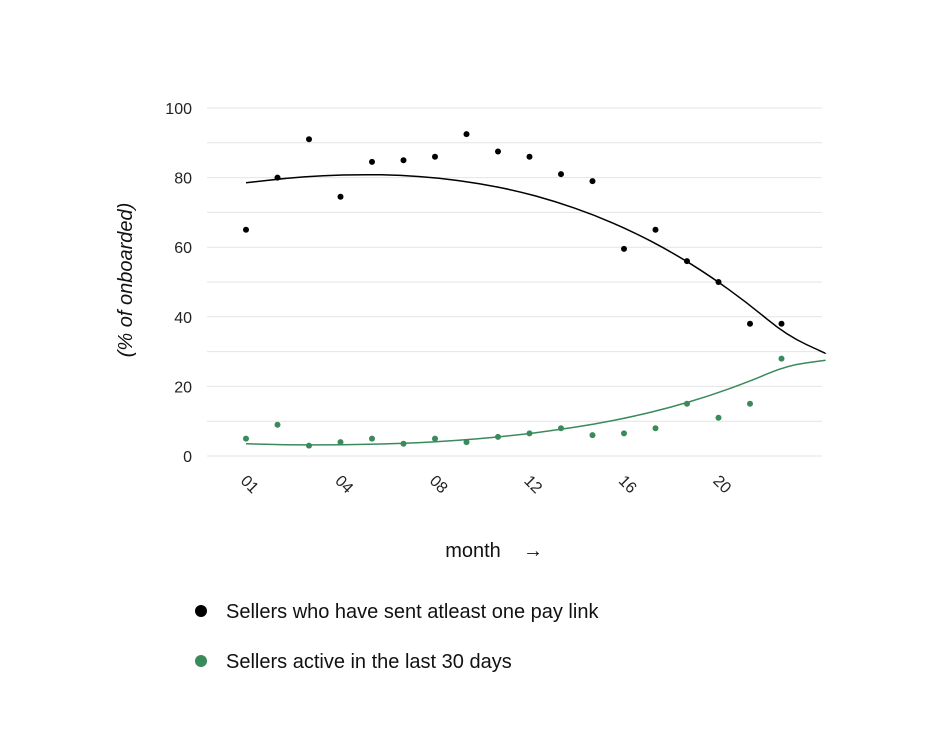 This screenshot has width=930, height=750. Describe the element at coordinates (249, 485) in the screenshot. I see `x-tick-label: 01` at that location.